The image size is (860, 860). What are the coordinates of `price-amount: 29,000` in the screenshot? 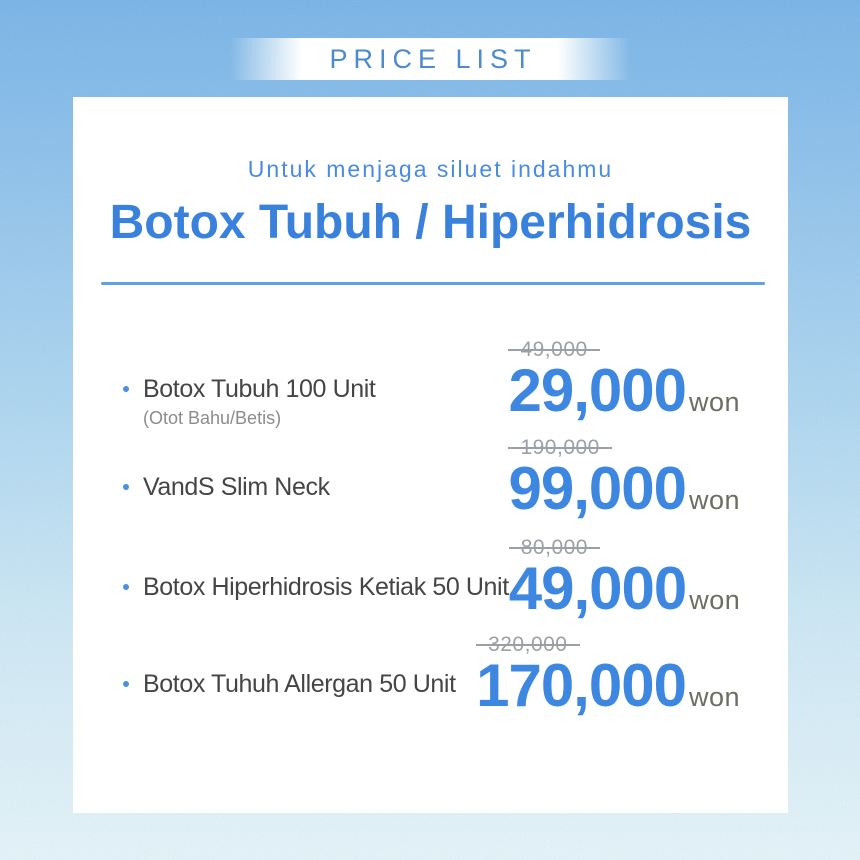 It's located at (597, 390).